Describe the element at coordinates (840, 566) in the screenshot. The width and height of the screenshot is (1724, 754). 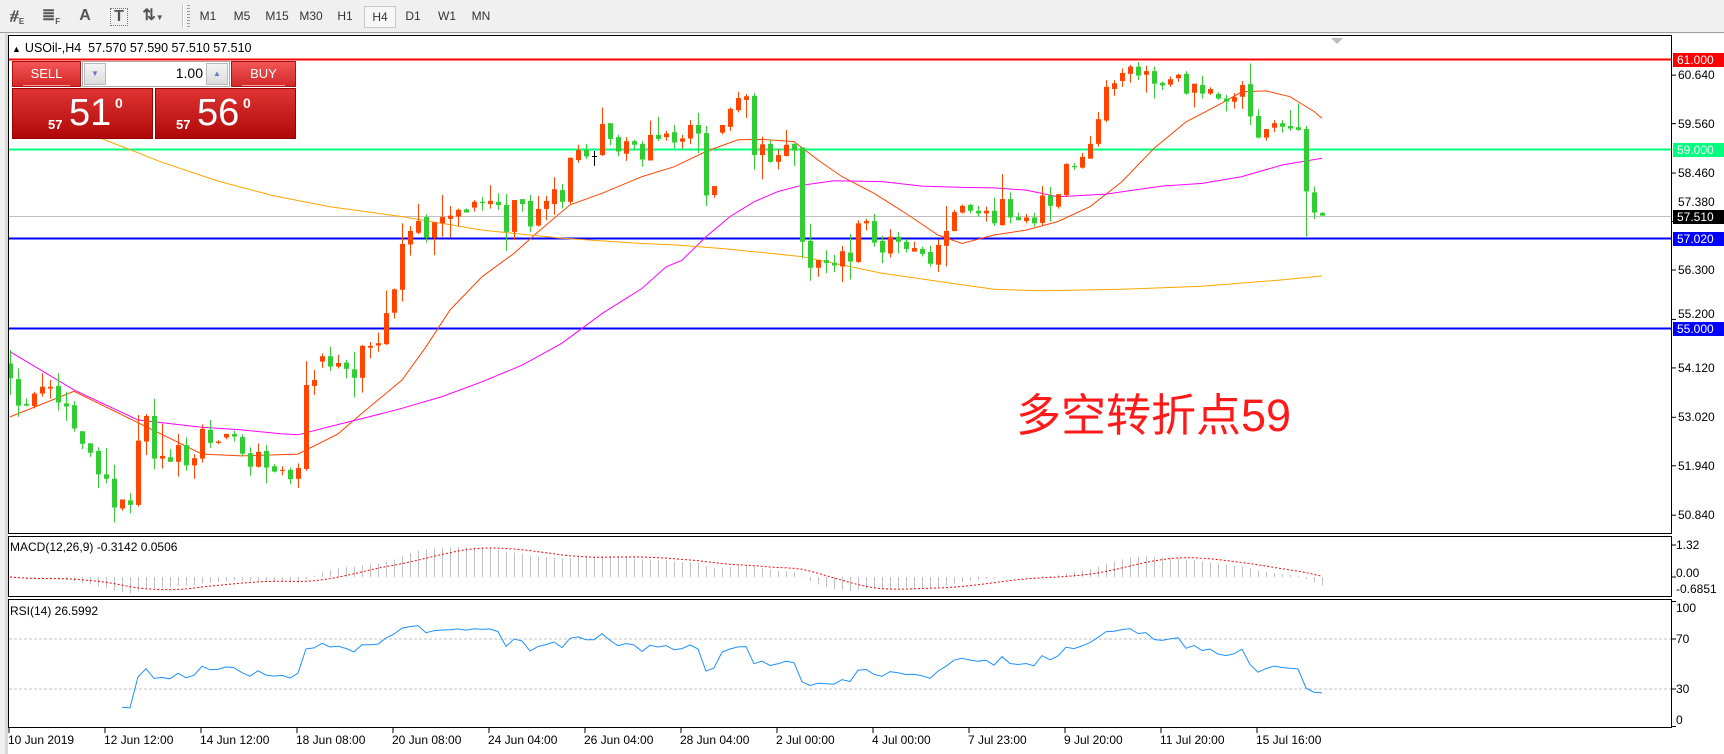
I see `macd-panel-frame` at that location.